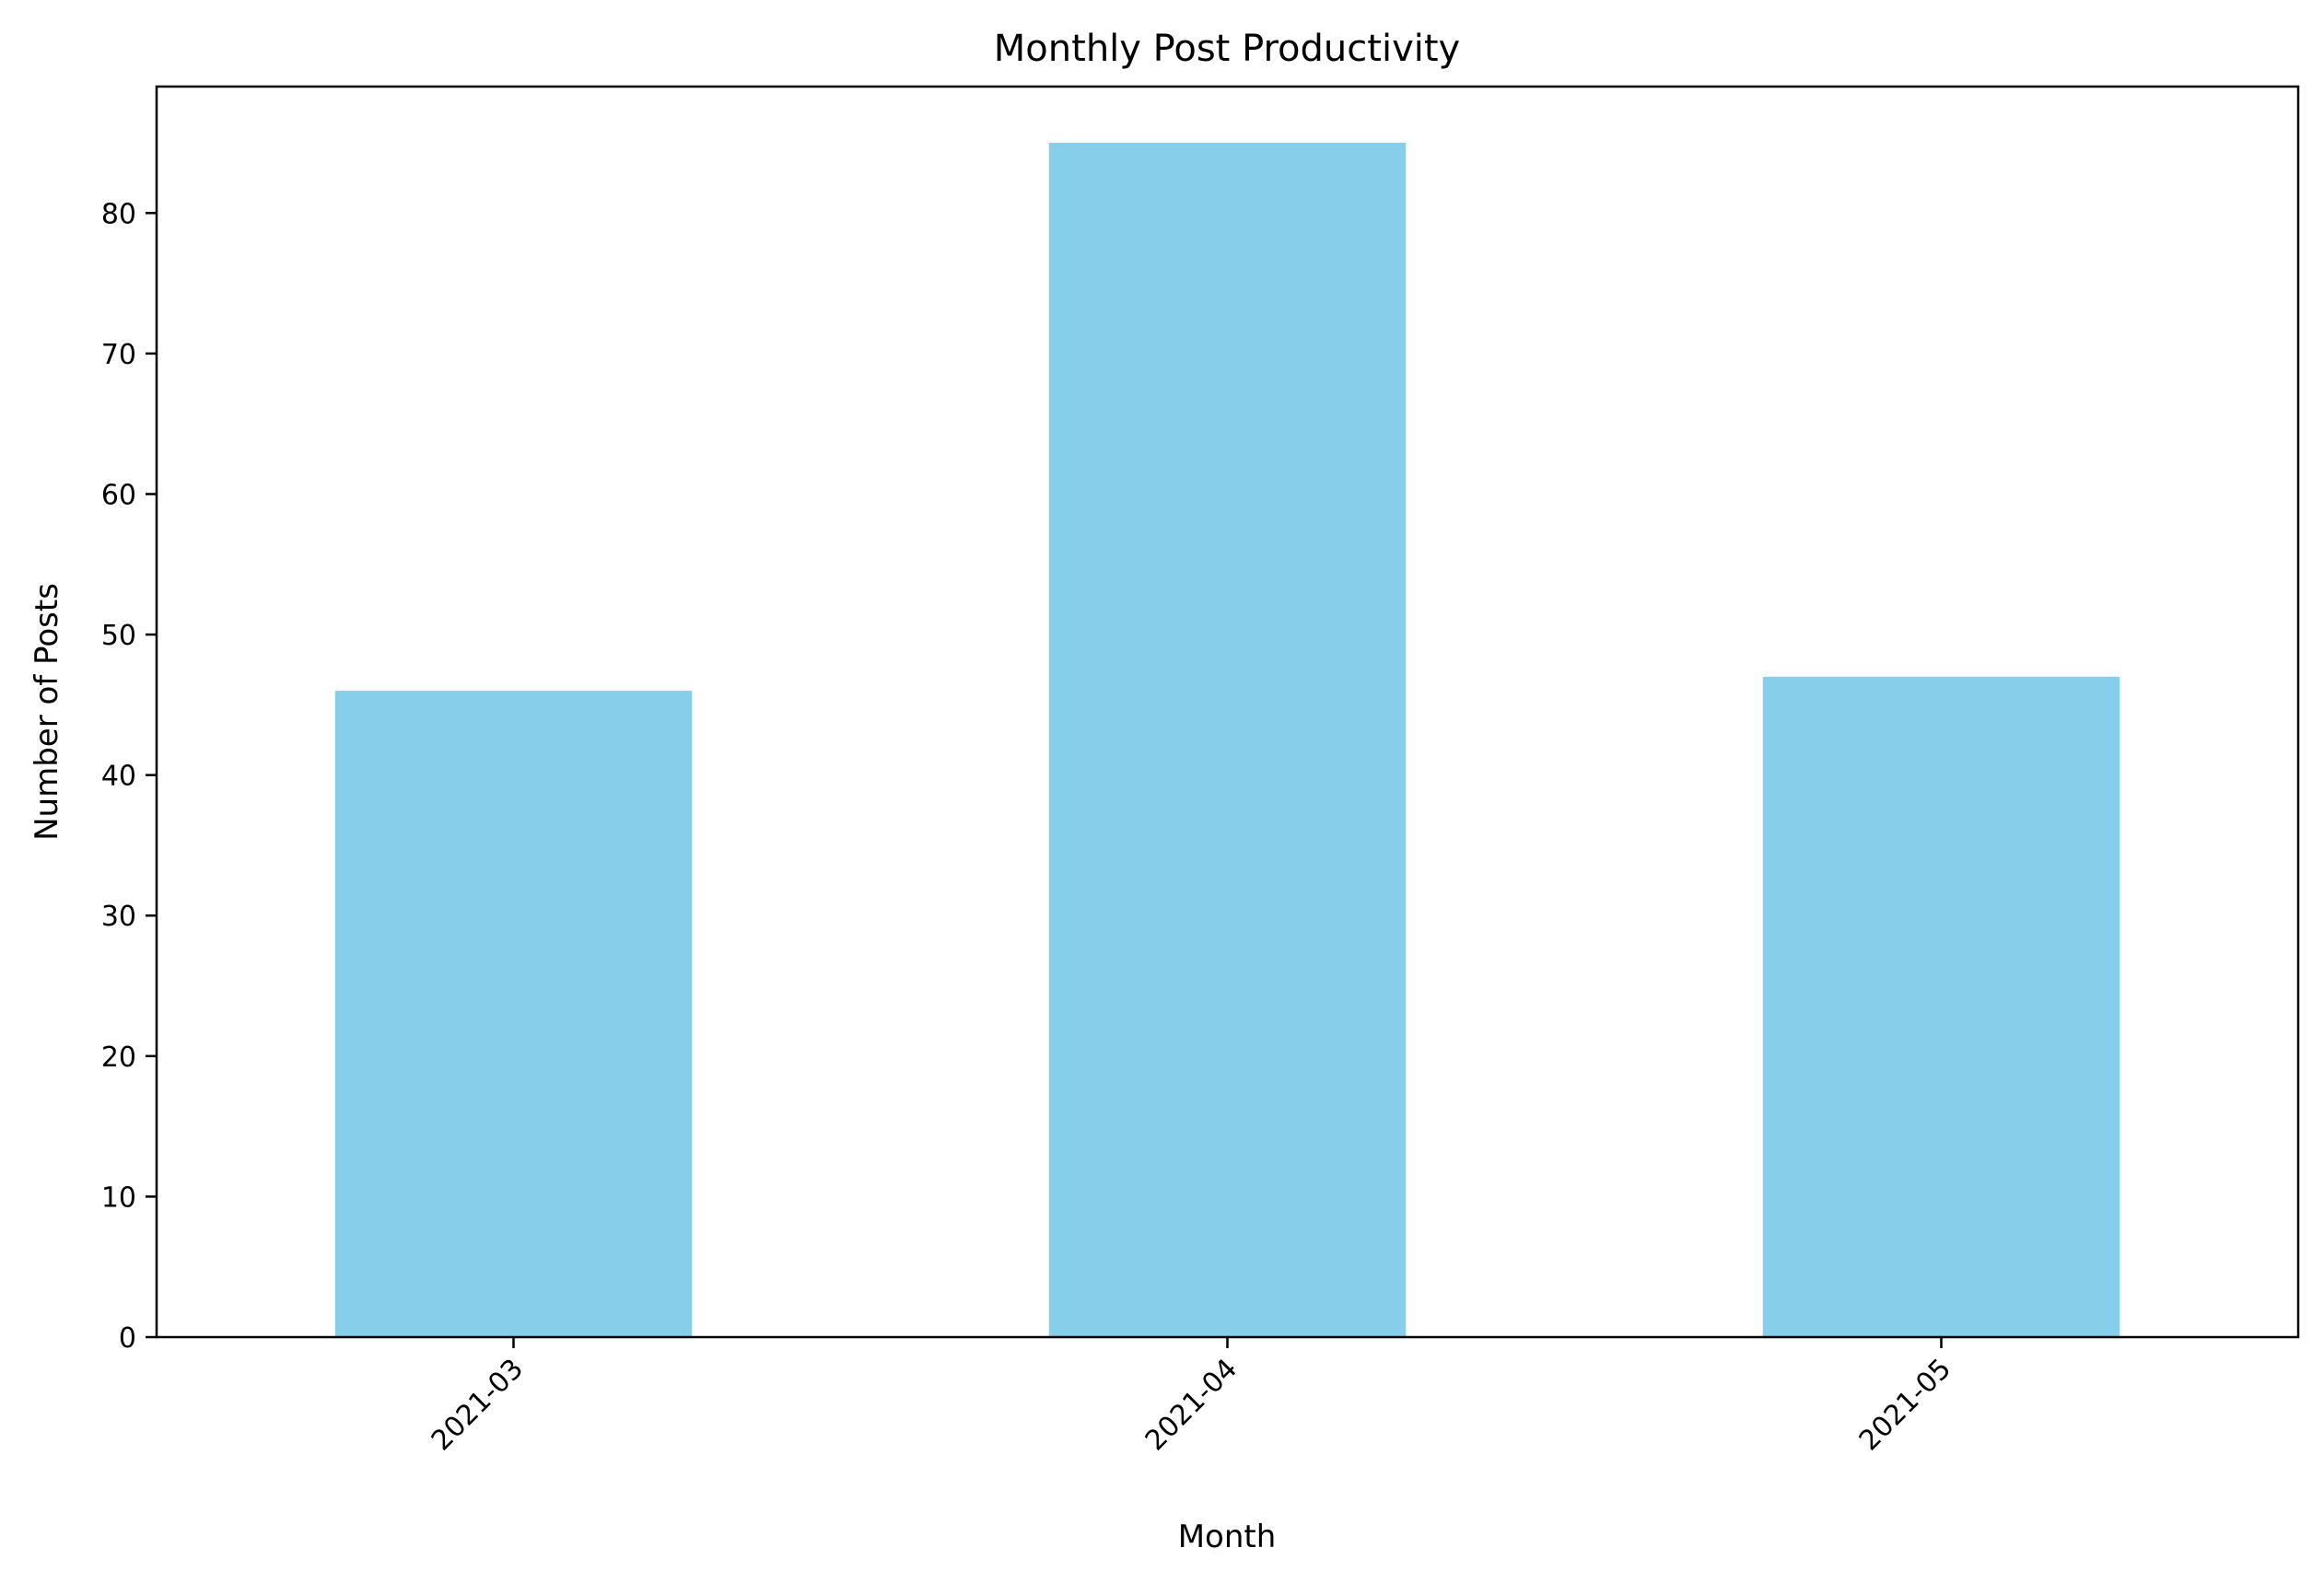 The width and height of the screenshot is (2324, 1583). I want to click on y-axis-label: Number of Posts, so click(47, 712).